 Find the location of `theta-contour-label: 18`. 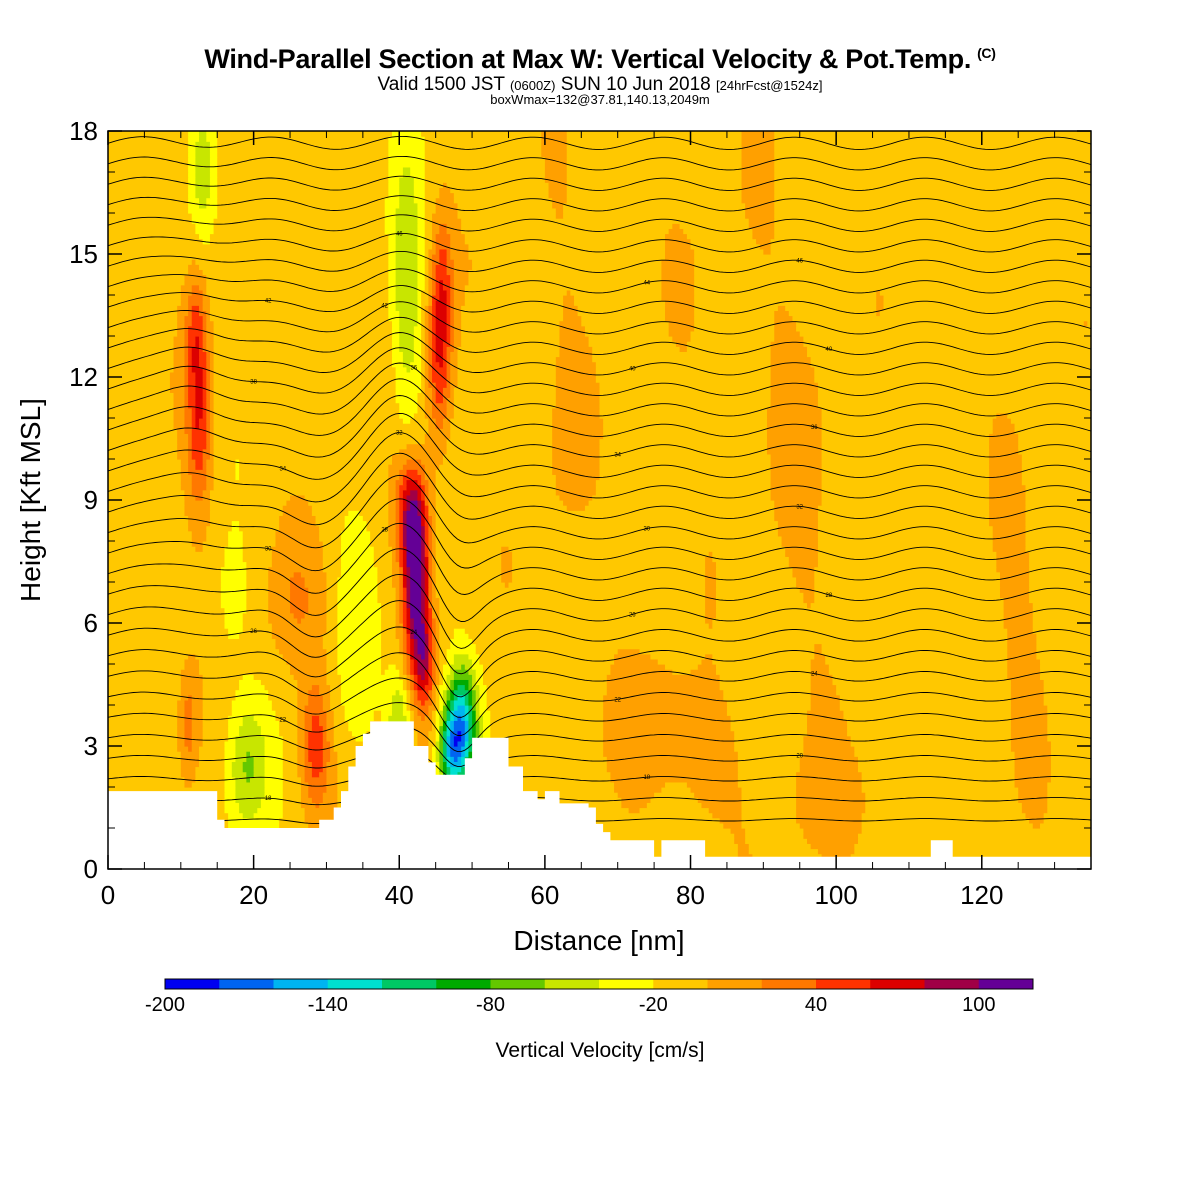

theta-contour-label: 18 is located at coordinates (268, 799).